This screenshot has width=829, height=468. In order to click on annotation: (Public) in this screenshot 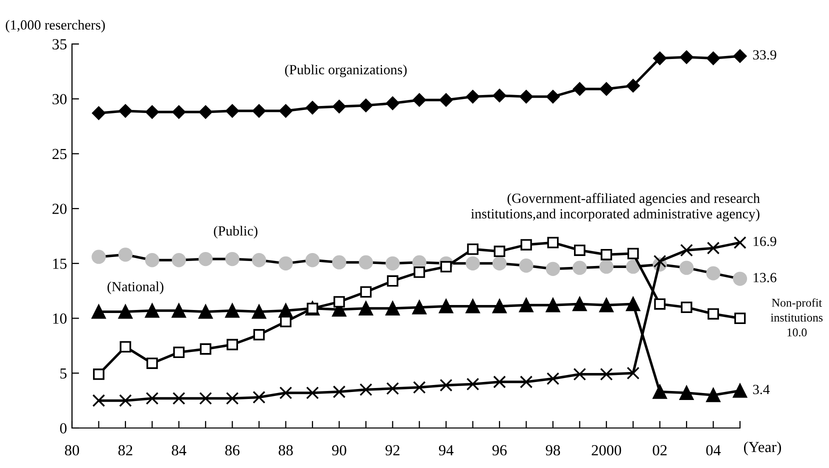, I will do `click(236, 232)`.